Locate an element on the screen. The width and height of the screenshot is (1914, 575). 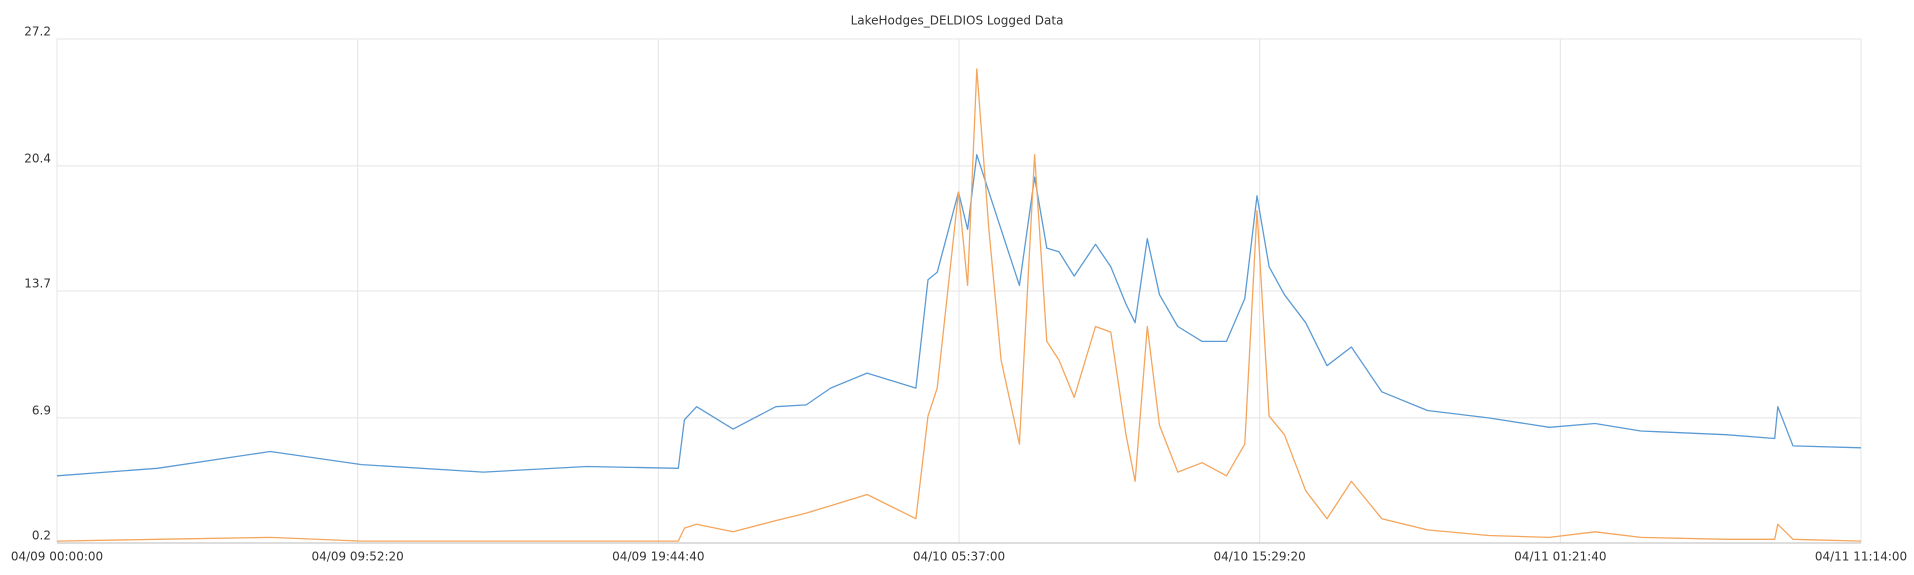
x-tick-label: 04/11 11:14:00 is located at coordinates (1861, 557).